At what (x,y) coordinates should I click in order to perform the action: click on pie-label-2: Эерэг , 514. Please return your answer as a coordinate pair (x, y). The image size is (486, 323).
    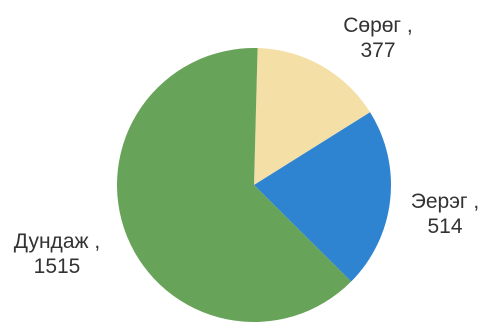
    Looking at the image, I should click on (445, 214).